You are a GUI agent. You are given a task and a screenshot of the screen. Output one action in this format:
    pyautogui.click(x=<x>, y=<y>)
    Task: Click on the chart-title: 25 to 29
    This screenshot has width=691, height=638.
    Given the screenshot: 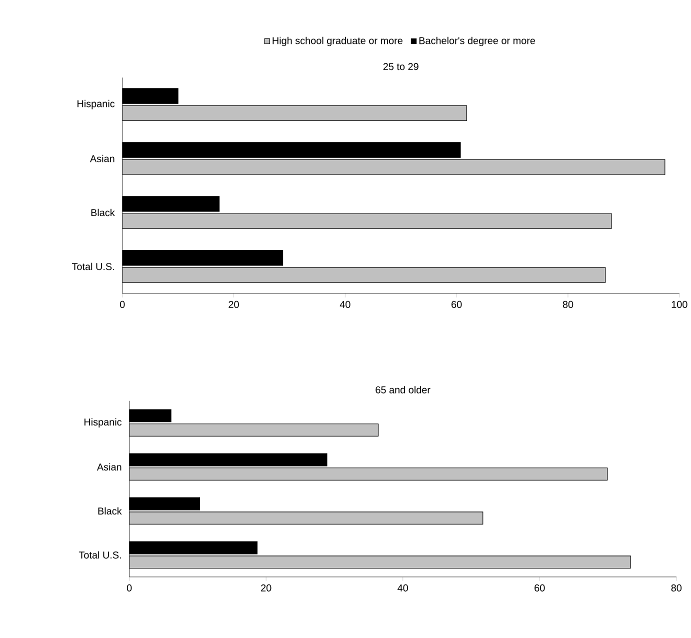 What is the action you would take?
    pyautogui.click(x=400, y=66)
    